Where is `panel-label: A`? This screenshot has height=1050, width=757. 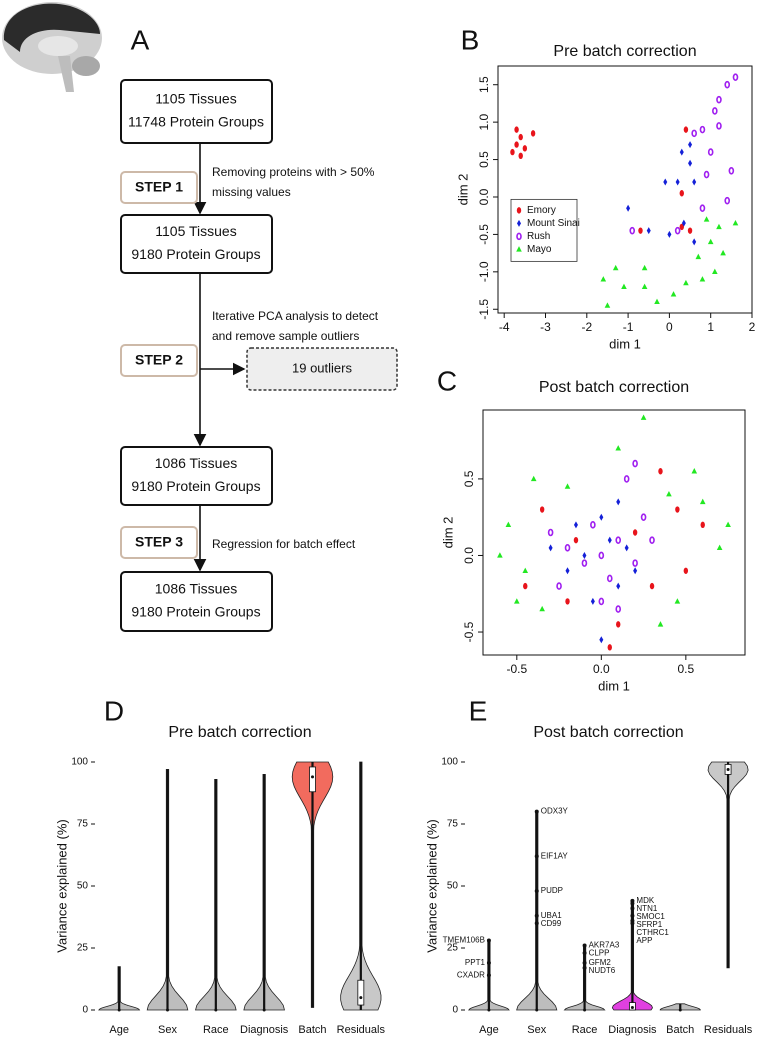
panel-label: A is located at coordinates (140, 39).